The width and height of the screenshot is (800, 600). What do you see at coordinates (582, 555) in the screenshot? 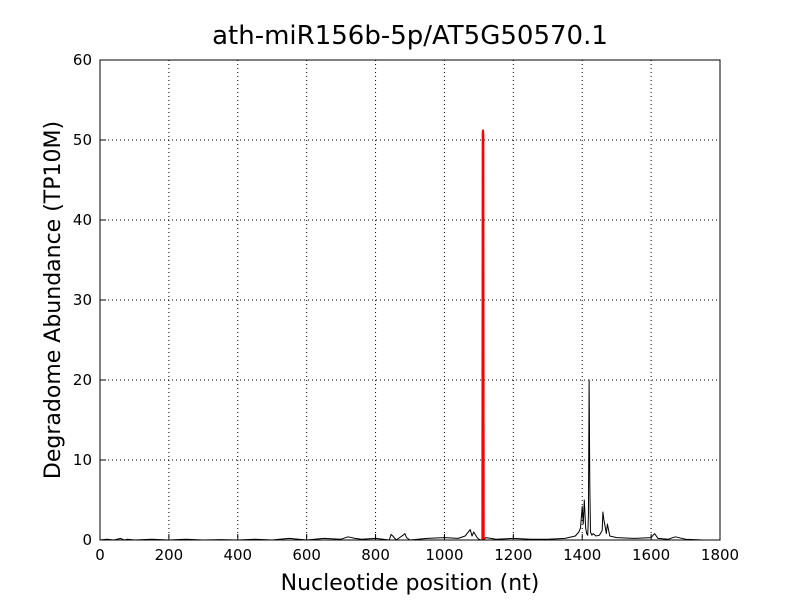
I see `x-tick-label: 1400` at bounding box center [582, 555].